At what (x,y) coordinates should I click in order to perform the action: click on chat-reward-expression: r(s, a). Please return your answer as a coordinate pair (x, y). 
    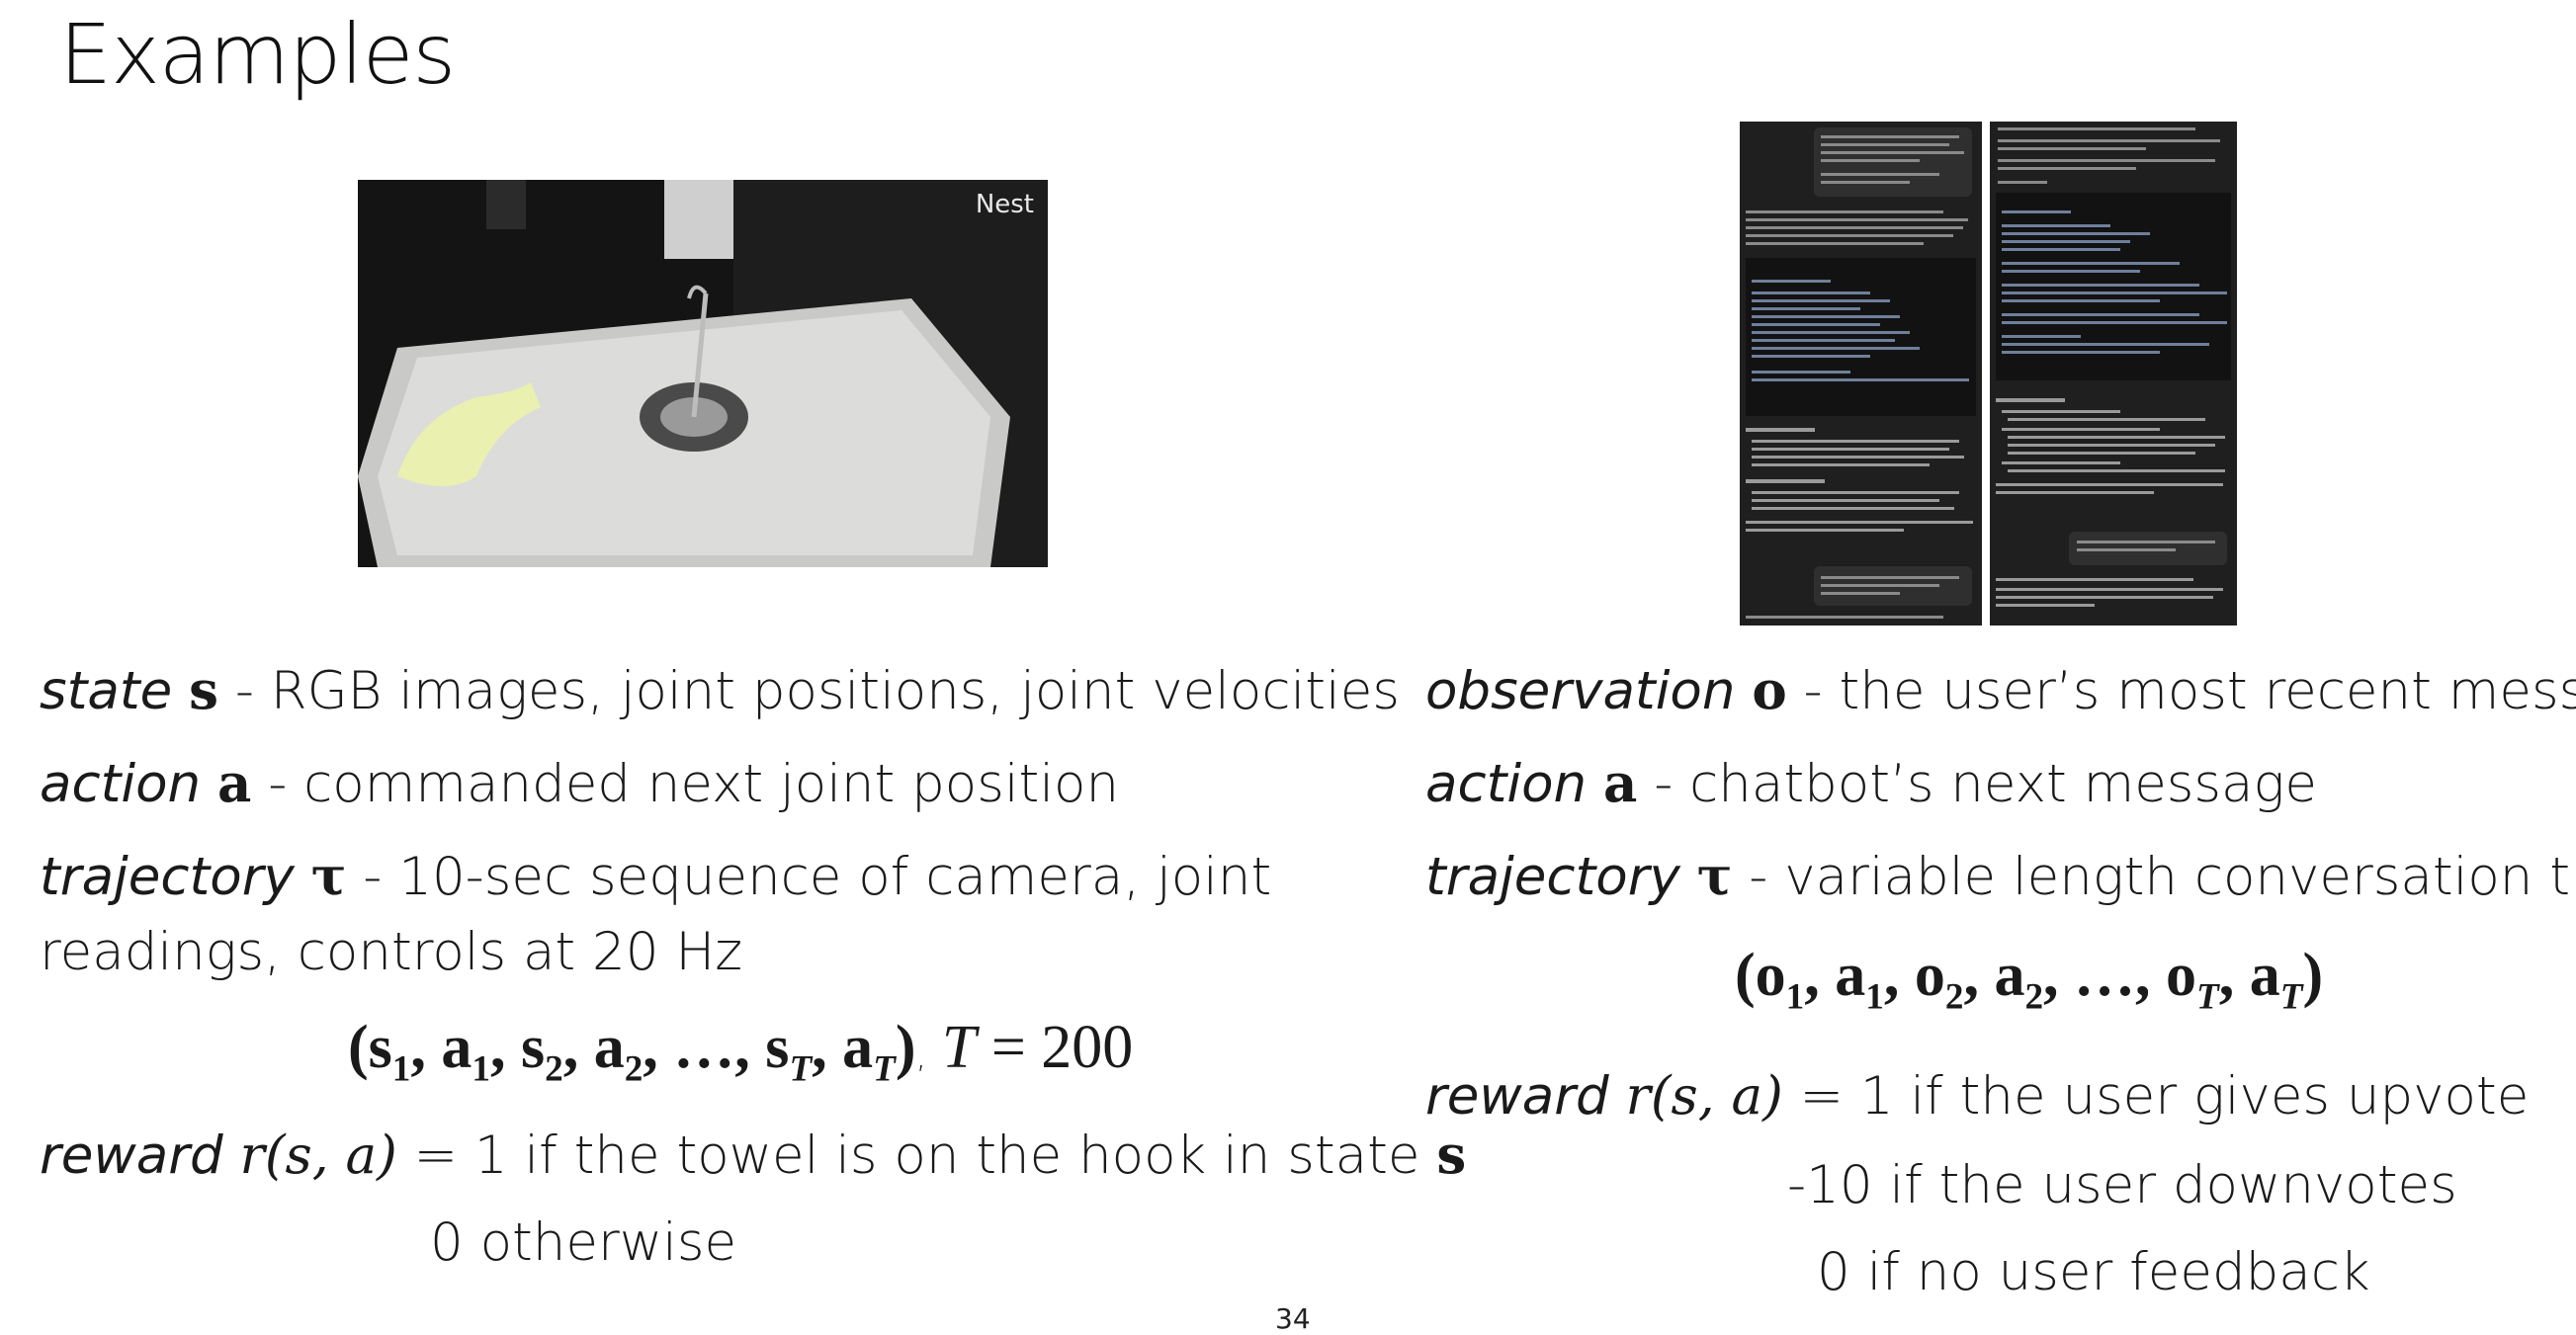
    Looking at the image, I should click on (1704, 1096).